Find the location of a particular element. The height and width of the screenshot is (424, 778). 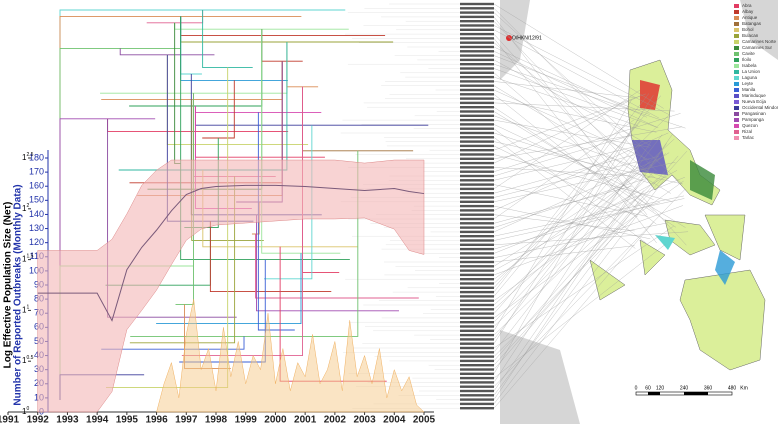

legend-label: Pangasinan is located at coordinates (754, 113).